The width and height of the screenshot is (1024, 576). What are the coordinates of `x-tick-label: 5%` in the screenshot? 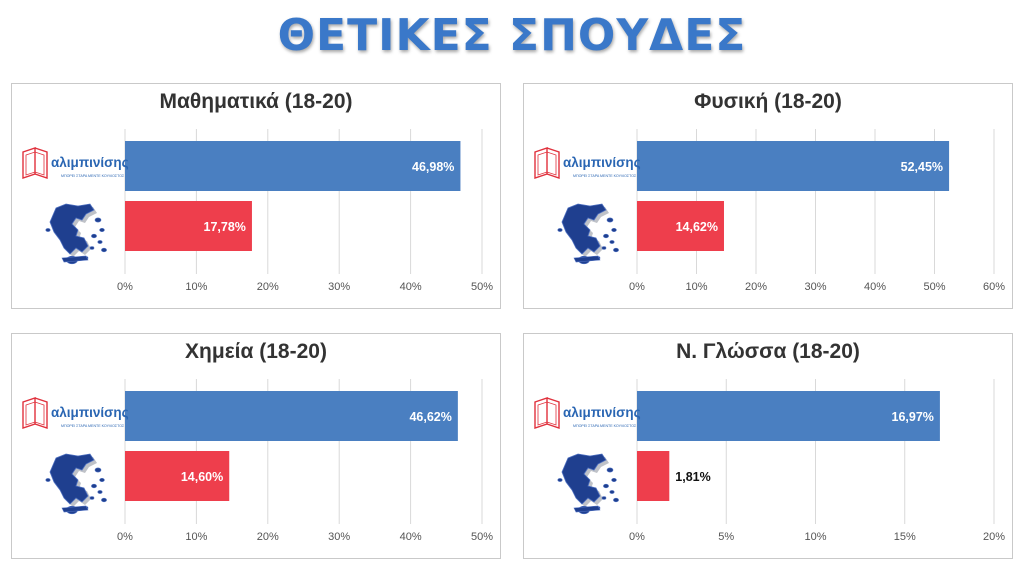 It's located at (726, 537).